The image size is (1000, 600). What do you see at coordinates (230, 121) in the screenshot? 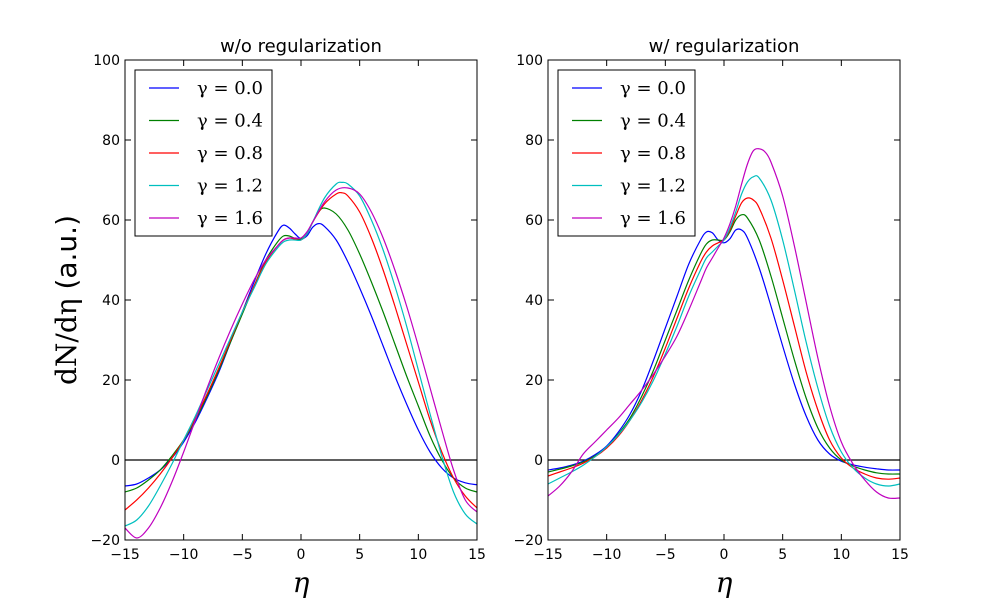
I see `left-legend-label-1: γ = 0.4` at bounding box center [230, 121].